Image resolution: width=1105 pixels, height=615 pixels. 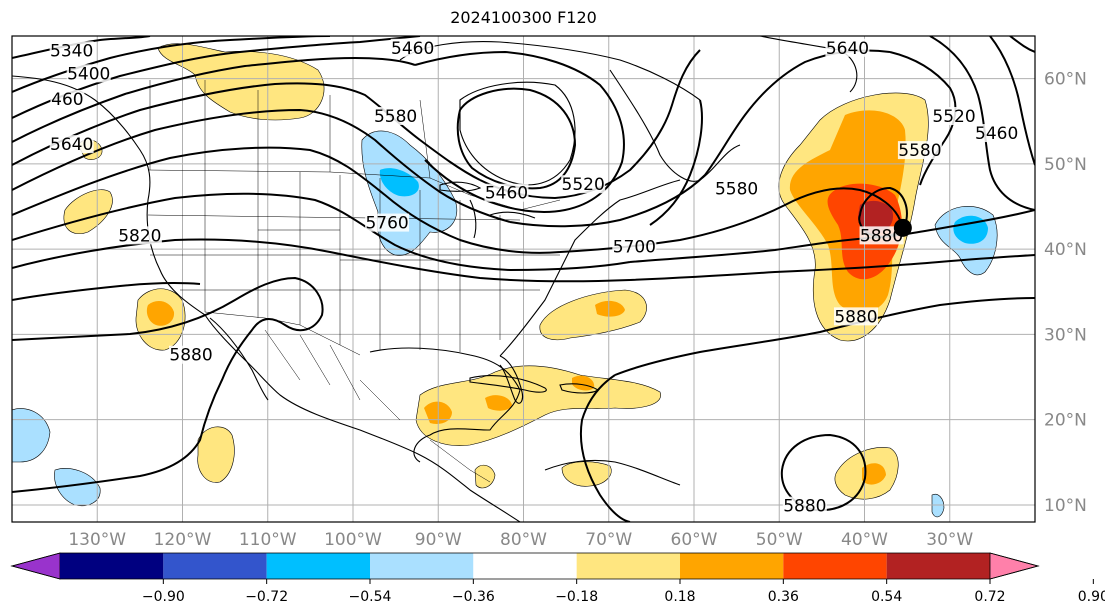 What do you see at coordinates (970, 229) in the screenshot?
I see `negative-anomaly-atlantic-core` at bounding box center [970, 229].